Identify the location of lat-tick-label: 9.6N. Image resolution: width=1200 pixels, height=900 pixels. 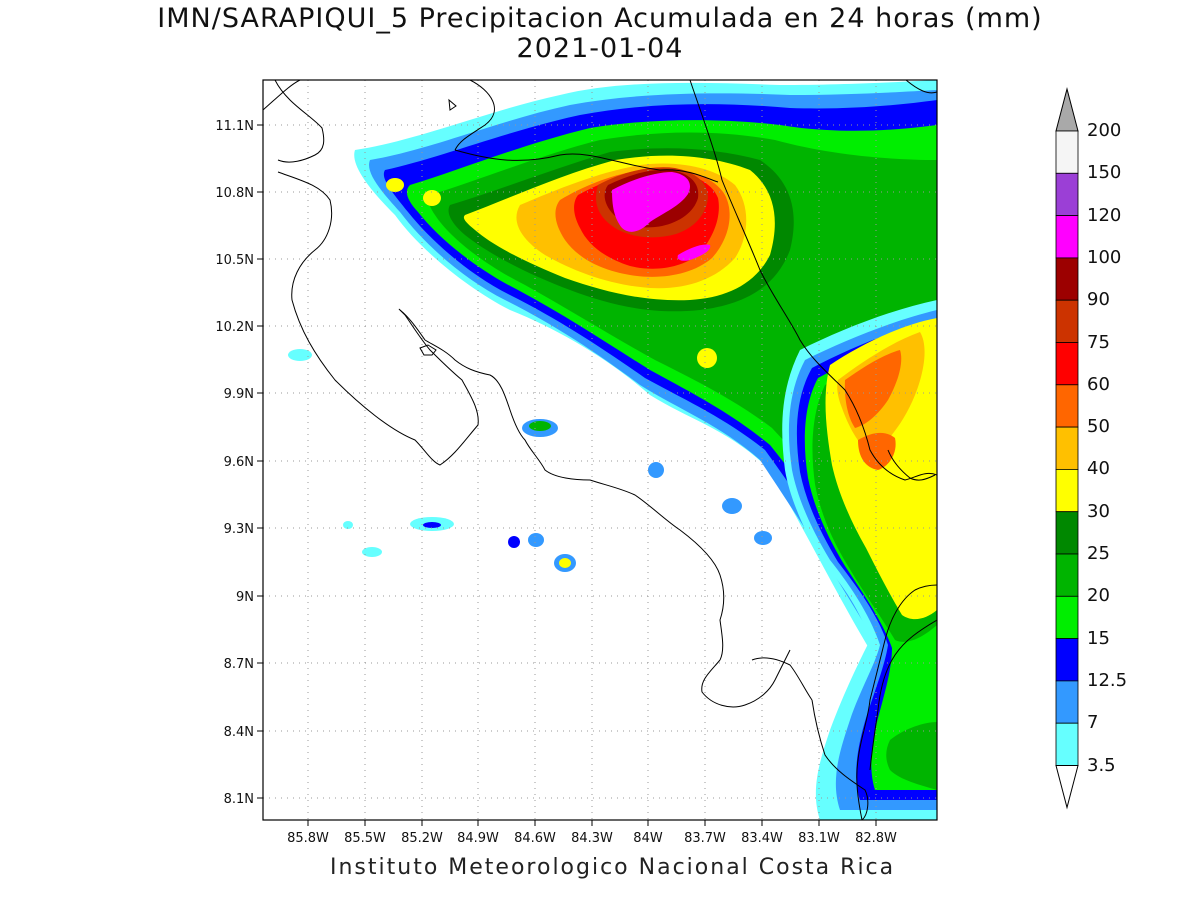
(239, 462).